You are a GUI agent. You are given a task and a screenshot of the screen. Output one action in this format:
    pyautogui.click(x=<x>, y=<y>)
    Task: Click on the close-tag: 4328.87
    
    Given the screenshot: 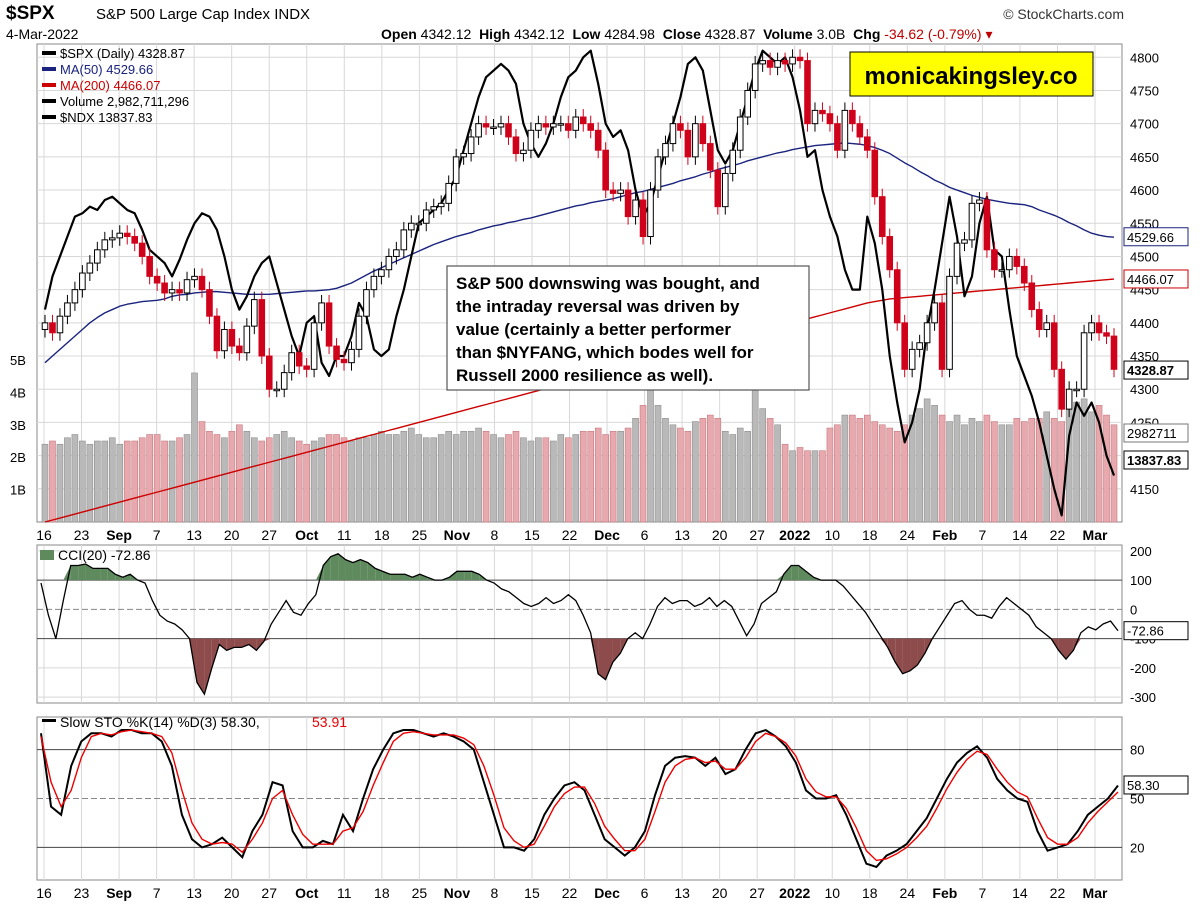 What is the action you would take?
    pyautogui.click(x=1150, y=370)
    